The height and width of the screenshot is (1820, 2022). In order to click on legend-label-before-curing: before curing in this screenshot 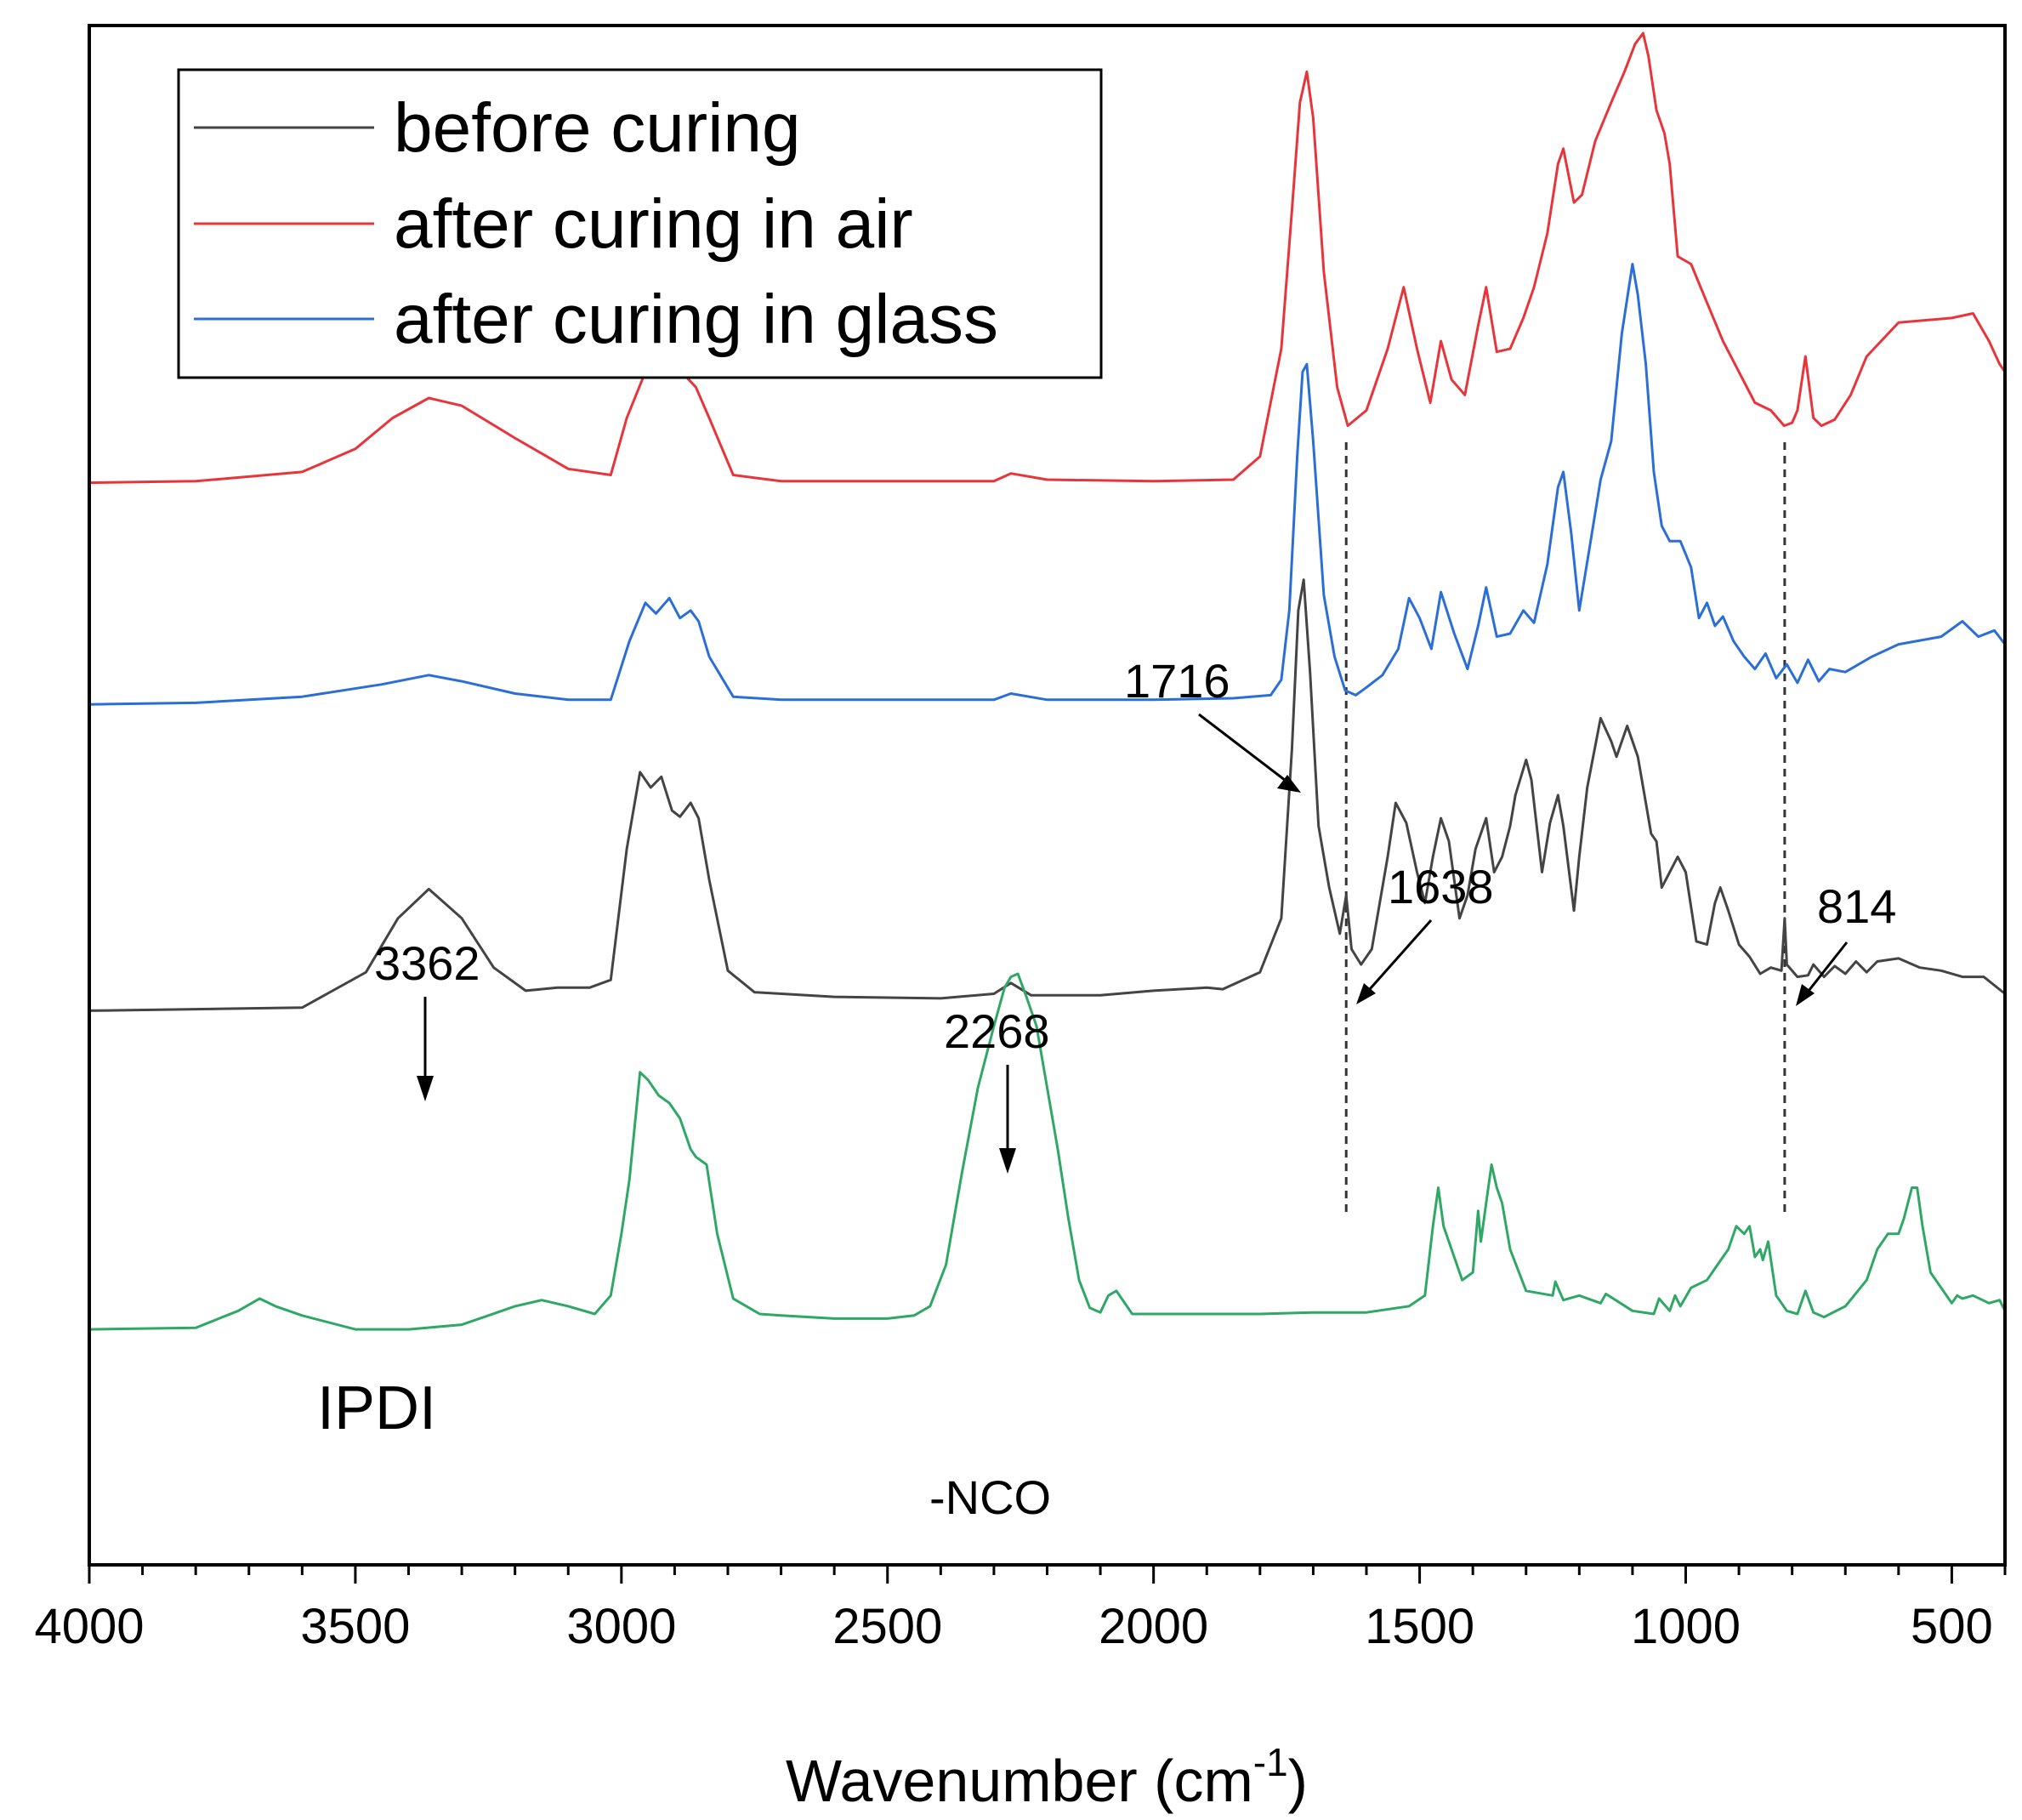, I will do `click(597, 128)`.